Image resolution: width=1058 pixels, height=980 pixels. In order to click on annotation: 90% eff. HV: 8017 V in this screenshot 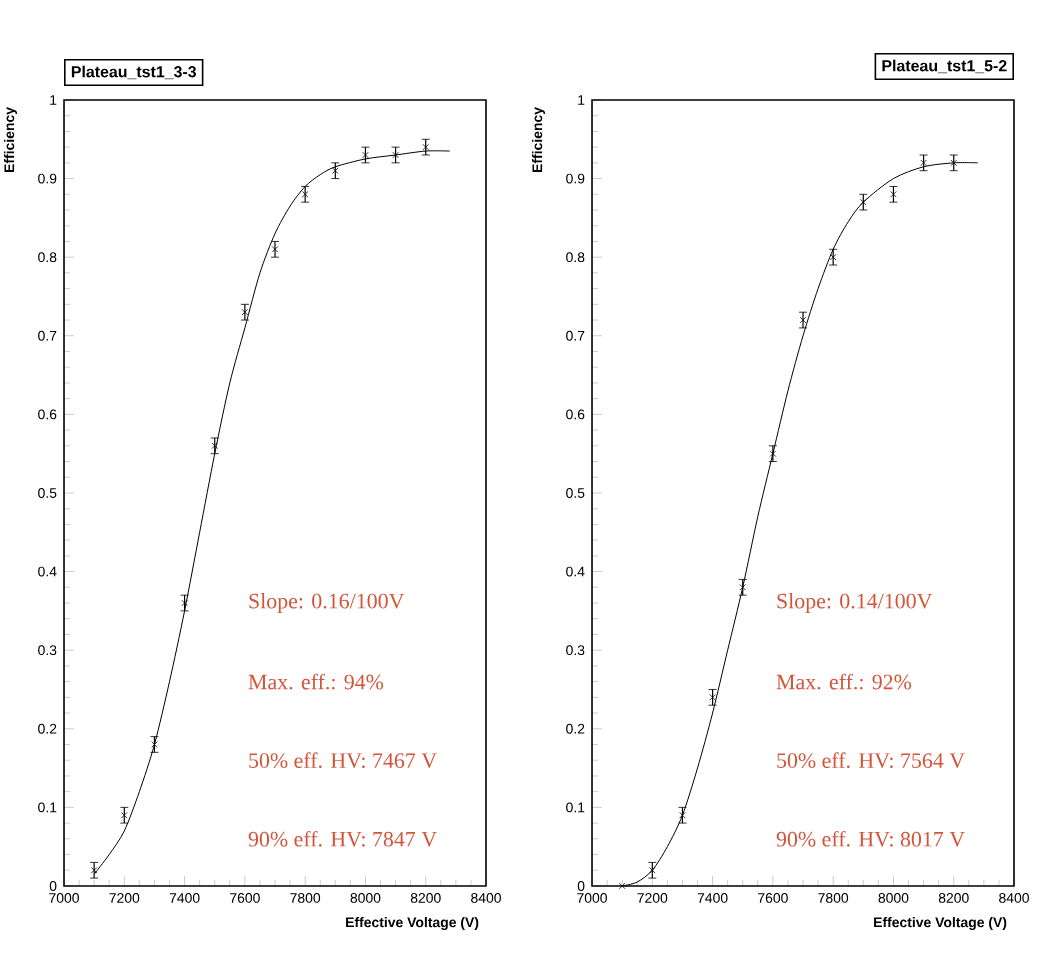, I will do `click(870, 838)`.